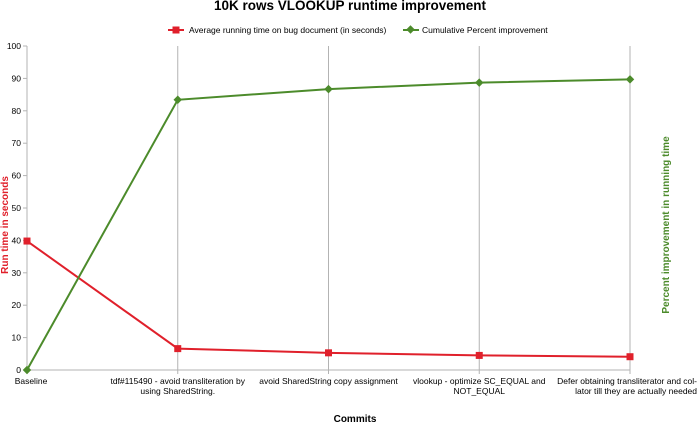 This screenshot has height=423, width=700. What do you see at coordinates (17, 273) in the screenshot?
I see `y-tick-label: 30` at bounding box center [17, 273].